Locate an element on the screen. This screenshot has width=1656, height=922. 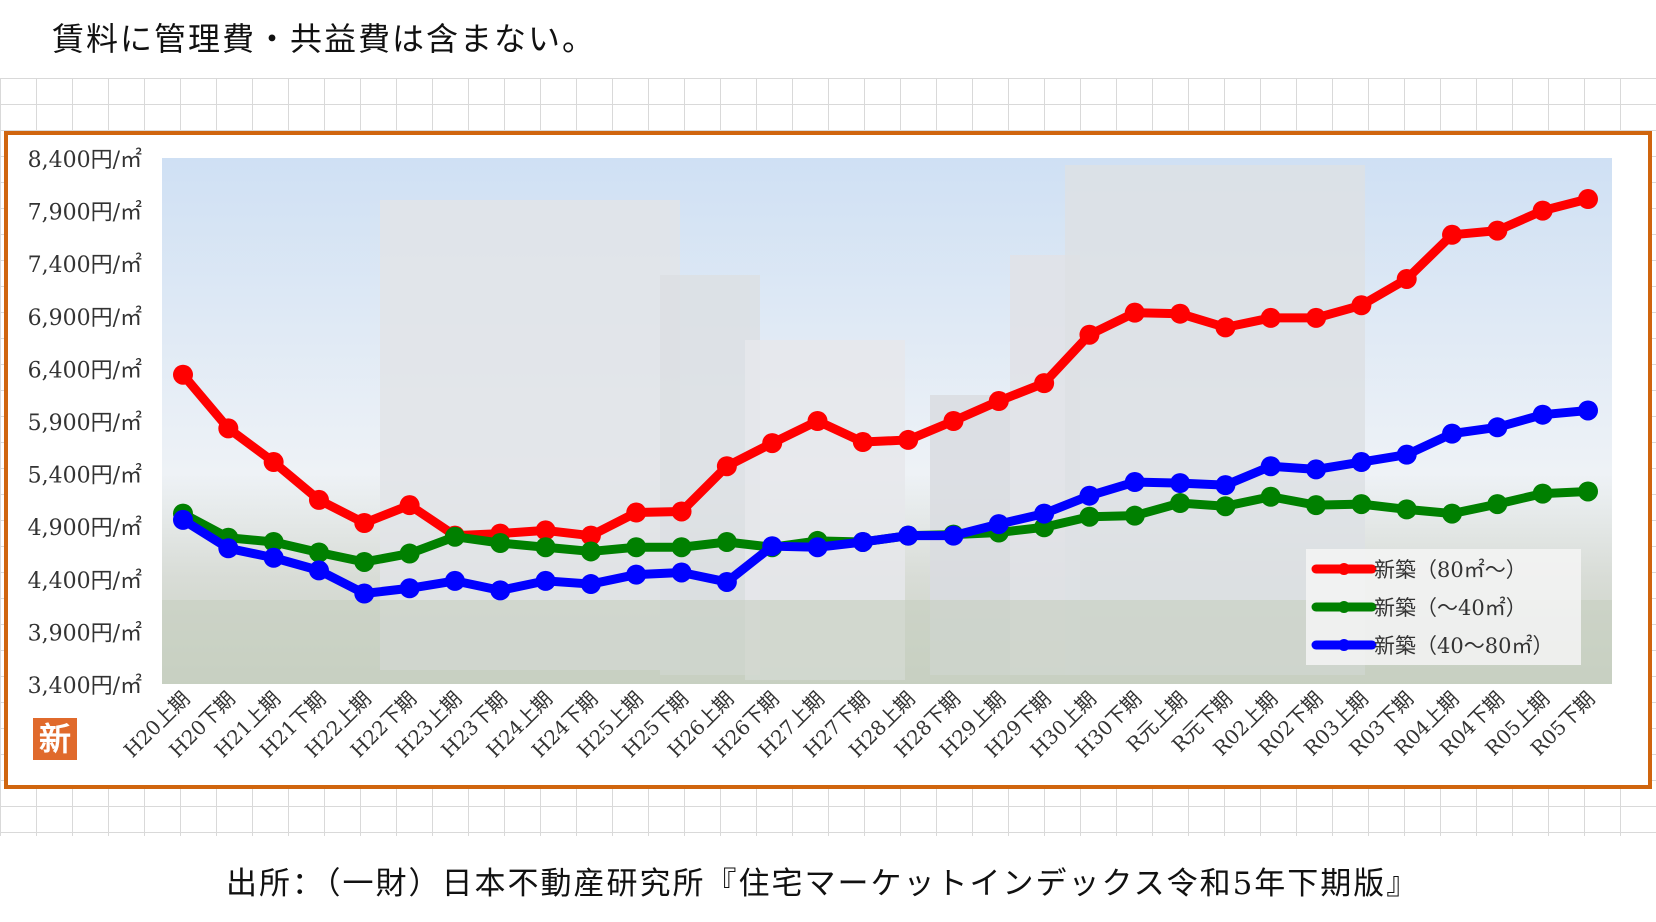
legend-label: 新築（40～80㎡） is located at coordinates (1463, 646).